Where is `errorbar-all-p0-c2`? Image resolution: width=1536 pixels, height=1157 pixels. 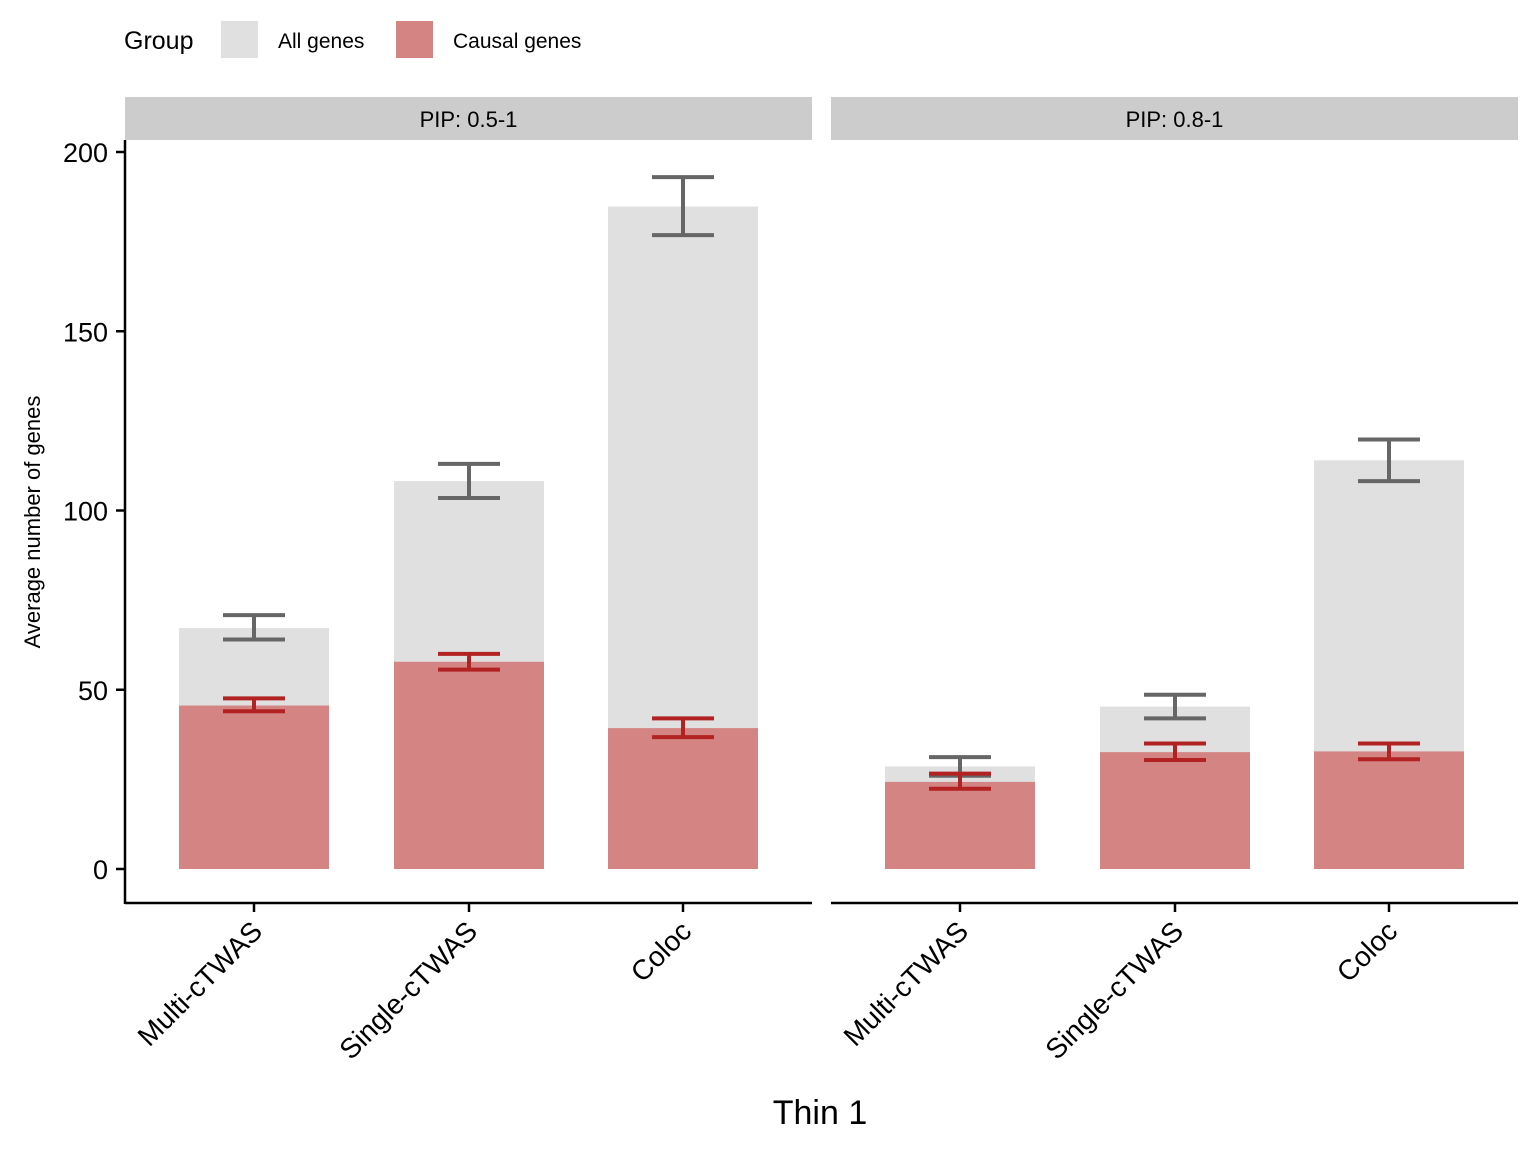 errorbar-all-p0-c2 is located at coordinates (683, 206).